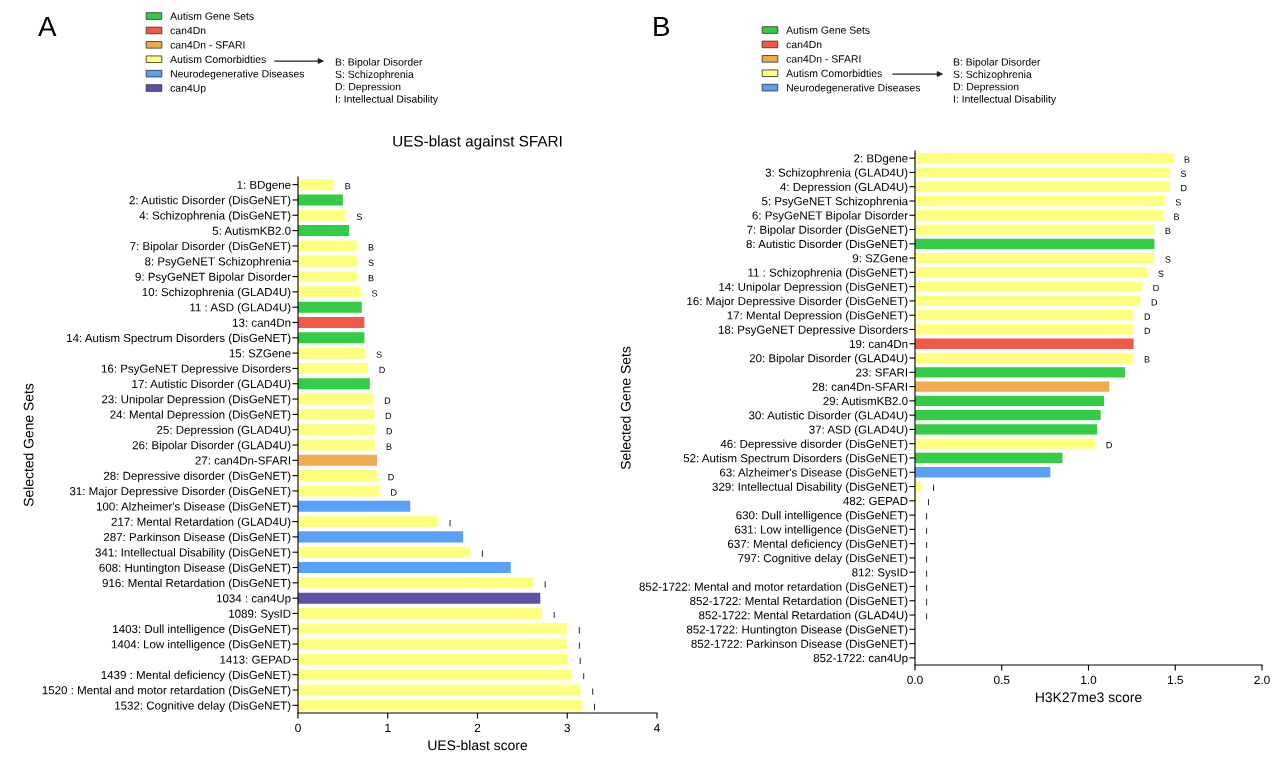 Image resolution: width=1278 pixels, height=757 pixels. Describe the element at coordinates (828, 359) in the screenshot. I see `y-tick-label: 20: Bipolar Disorder (GLAD4U)` at that location.